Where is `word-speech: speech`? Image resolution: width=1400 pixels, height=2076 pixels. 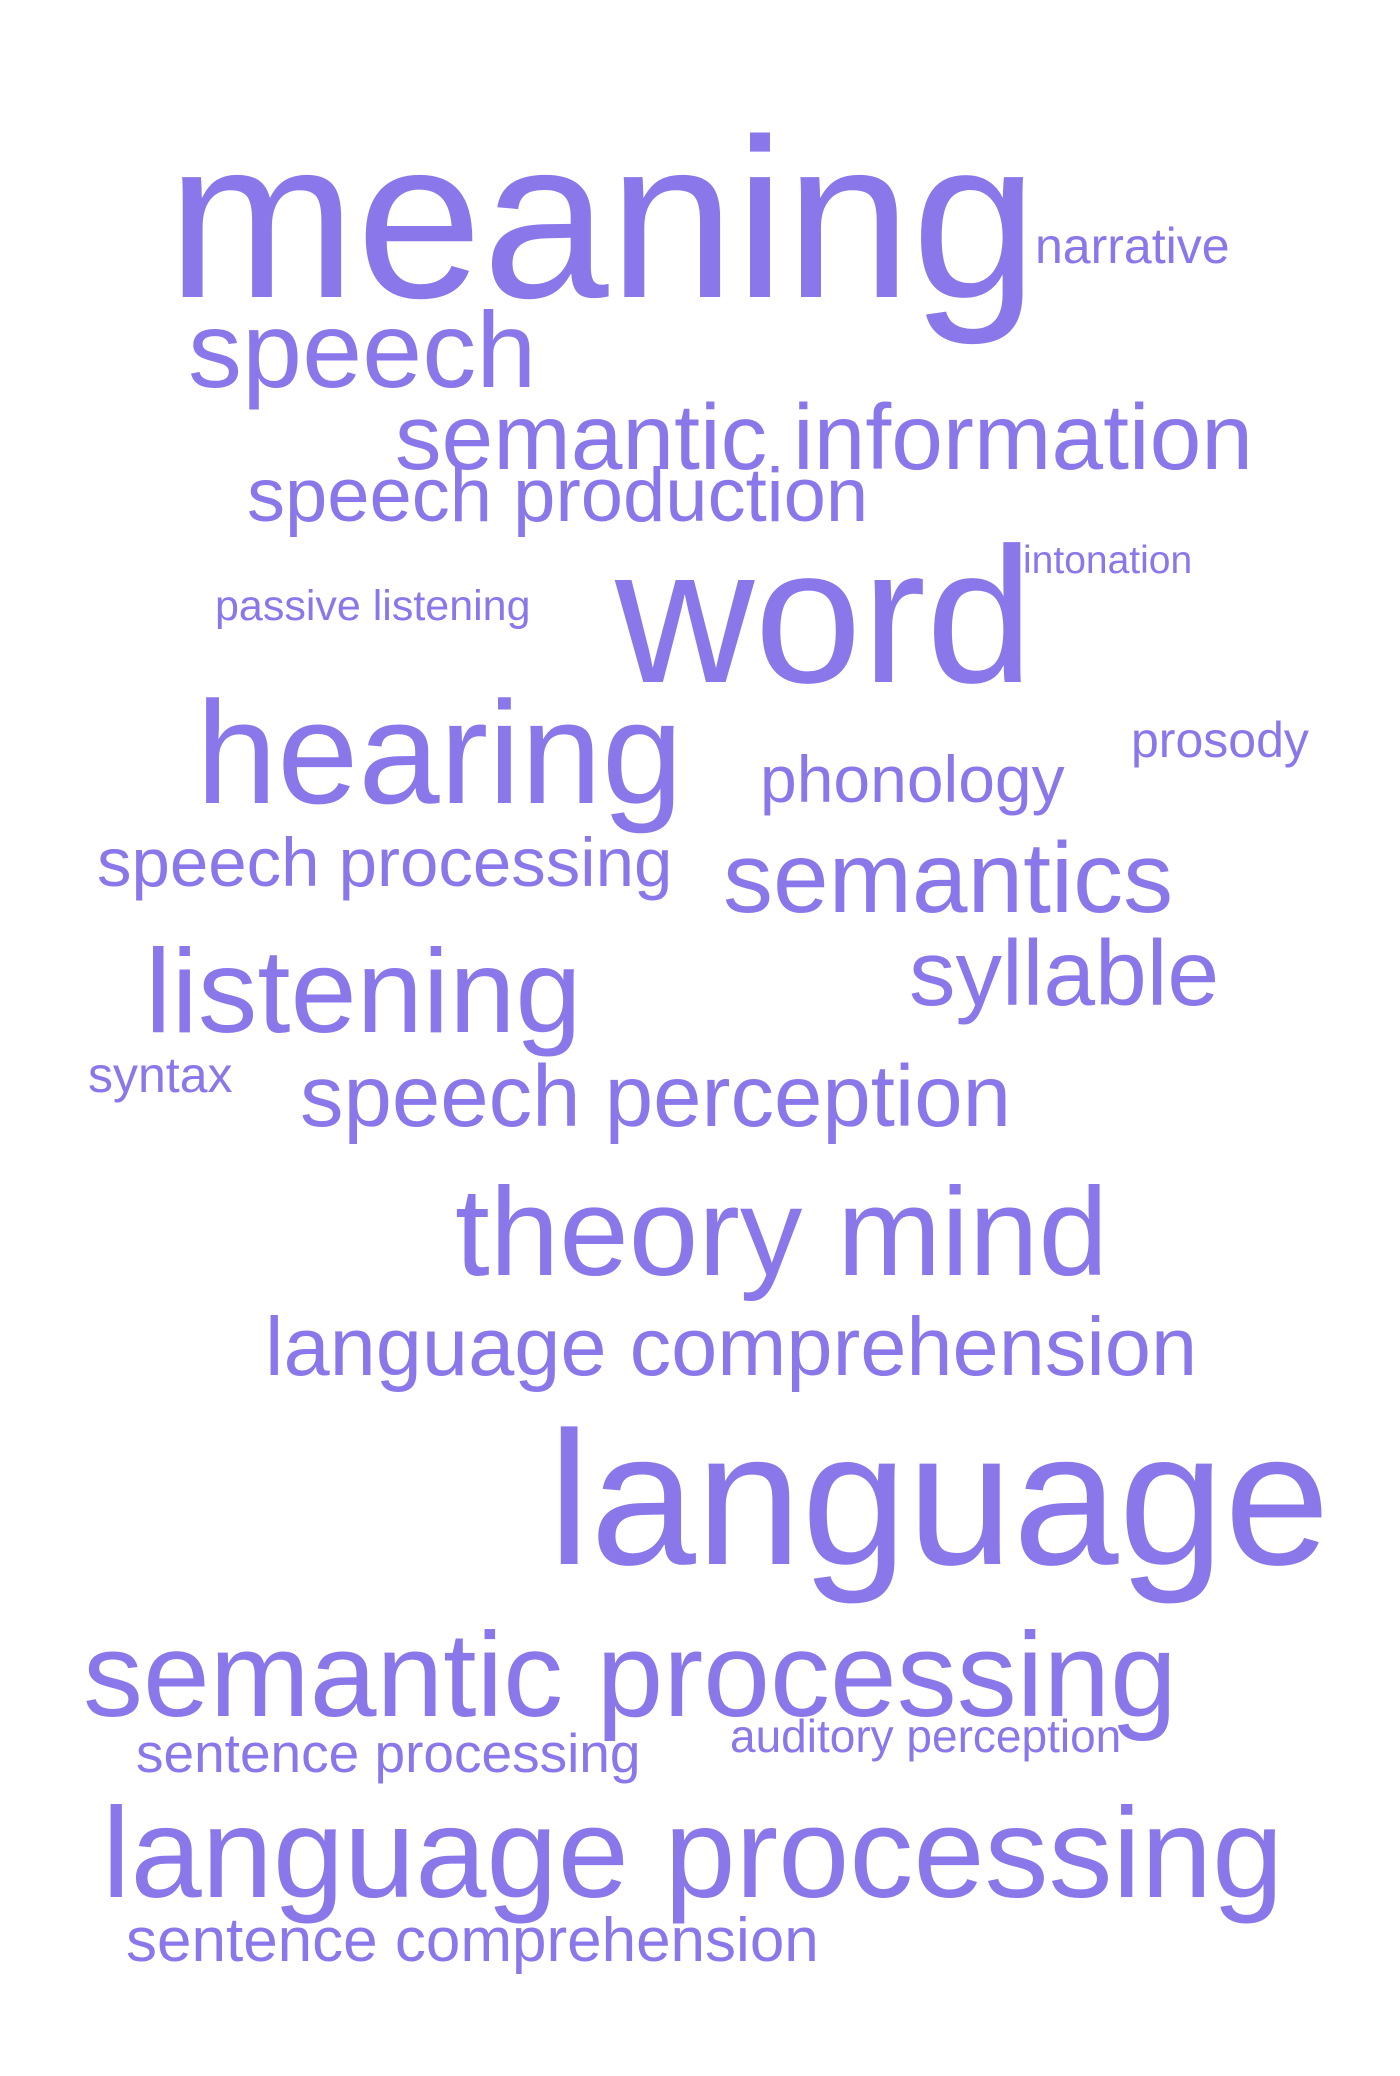 word-speech: speech is located at coordinates (362, 350).